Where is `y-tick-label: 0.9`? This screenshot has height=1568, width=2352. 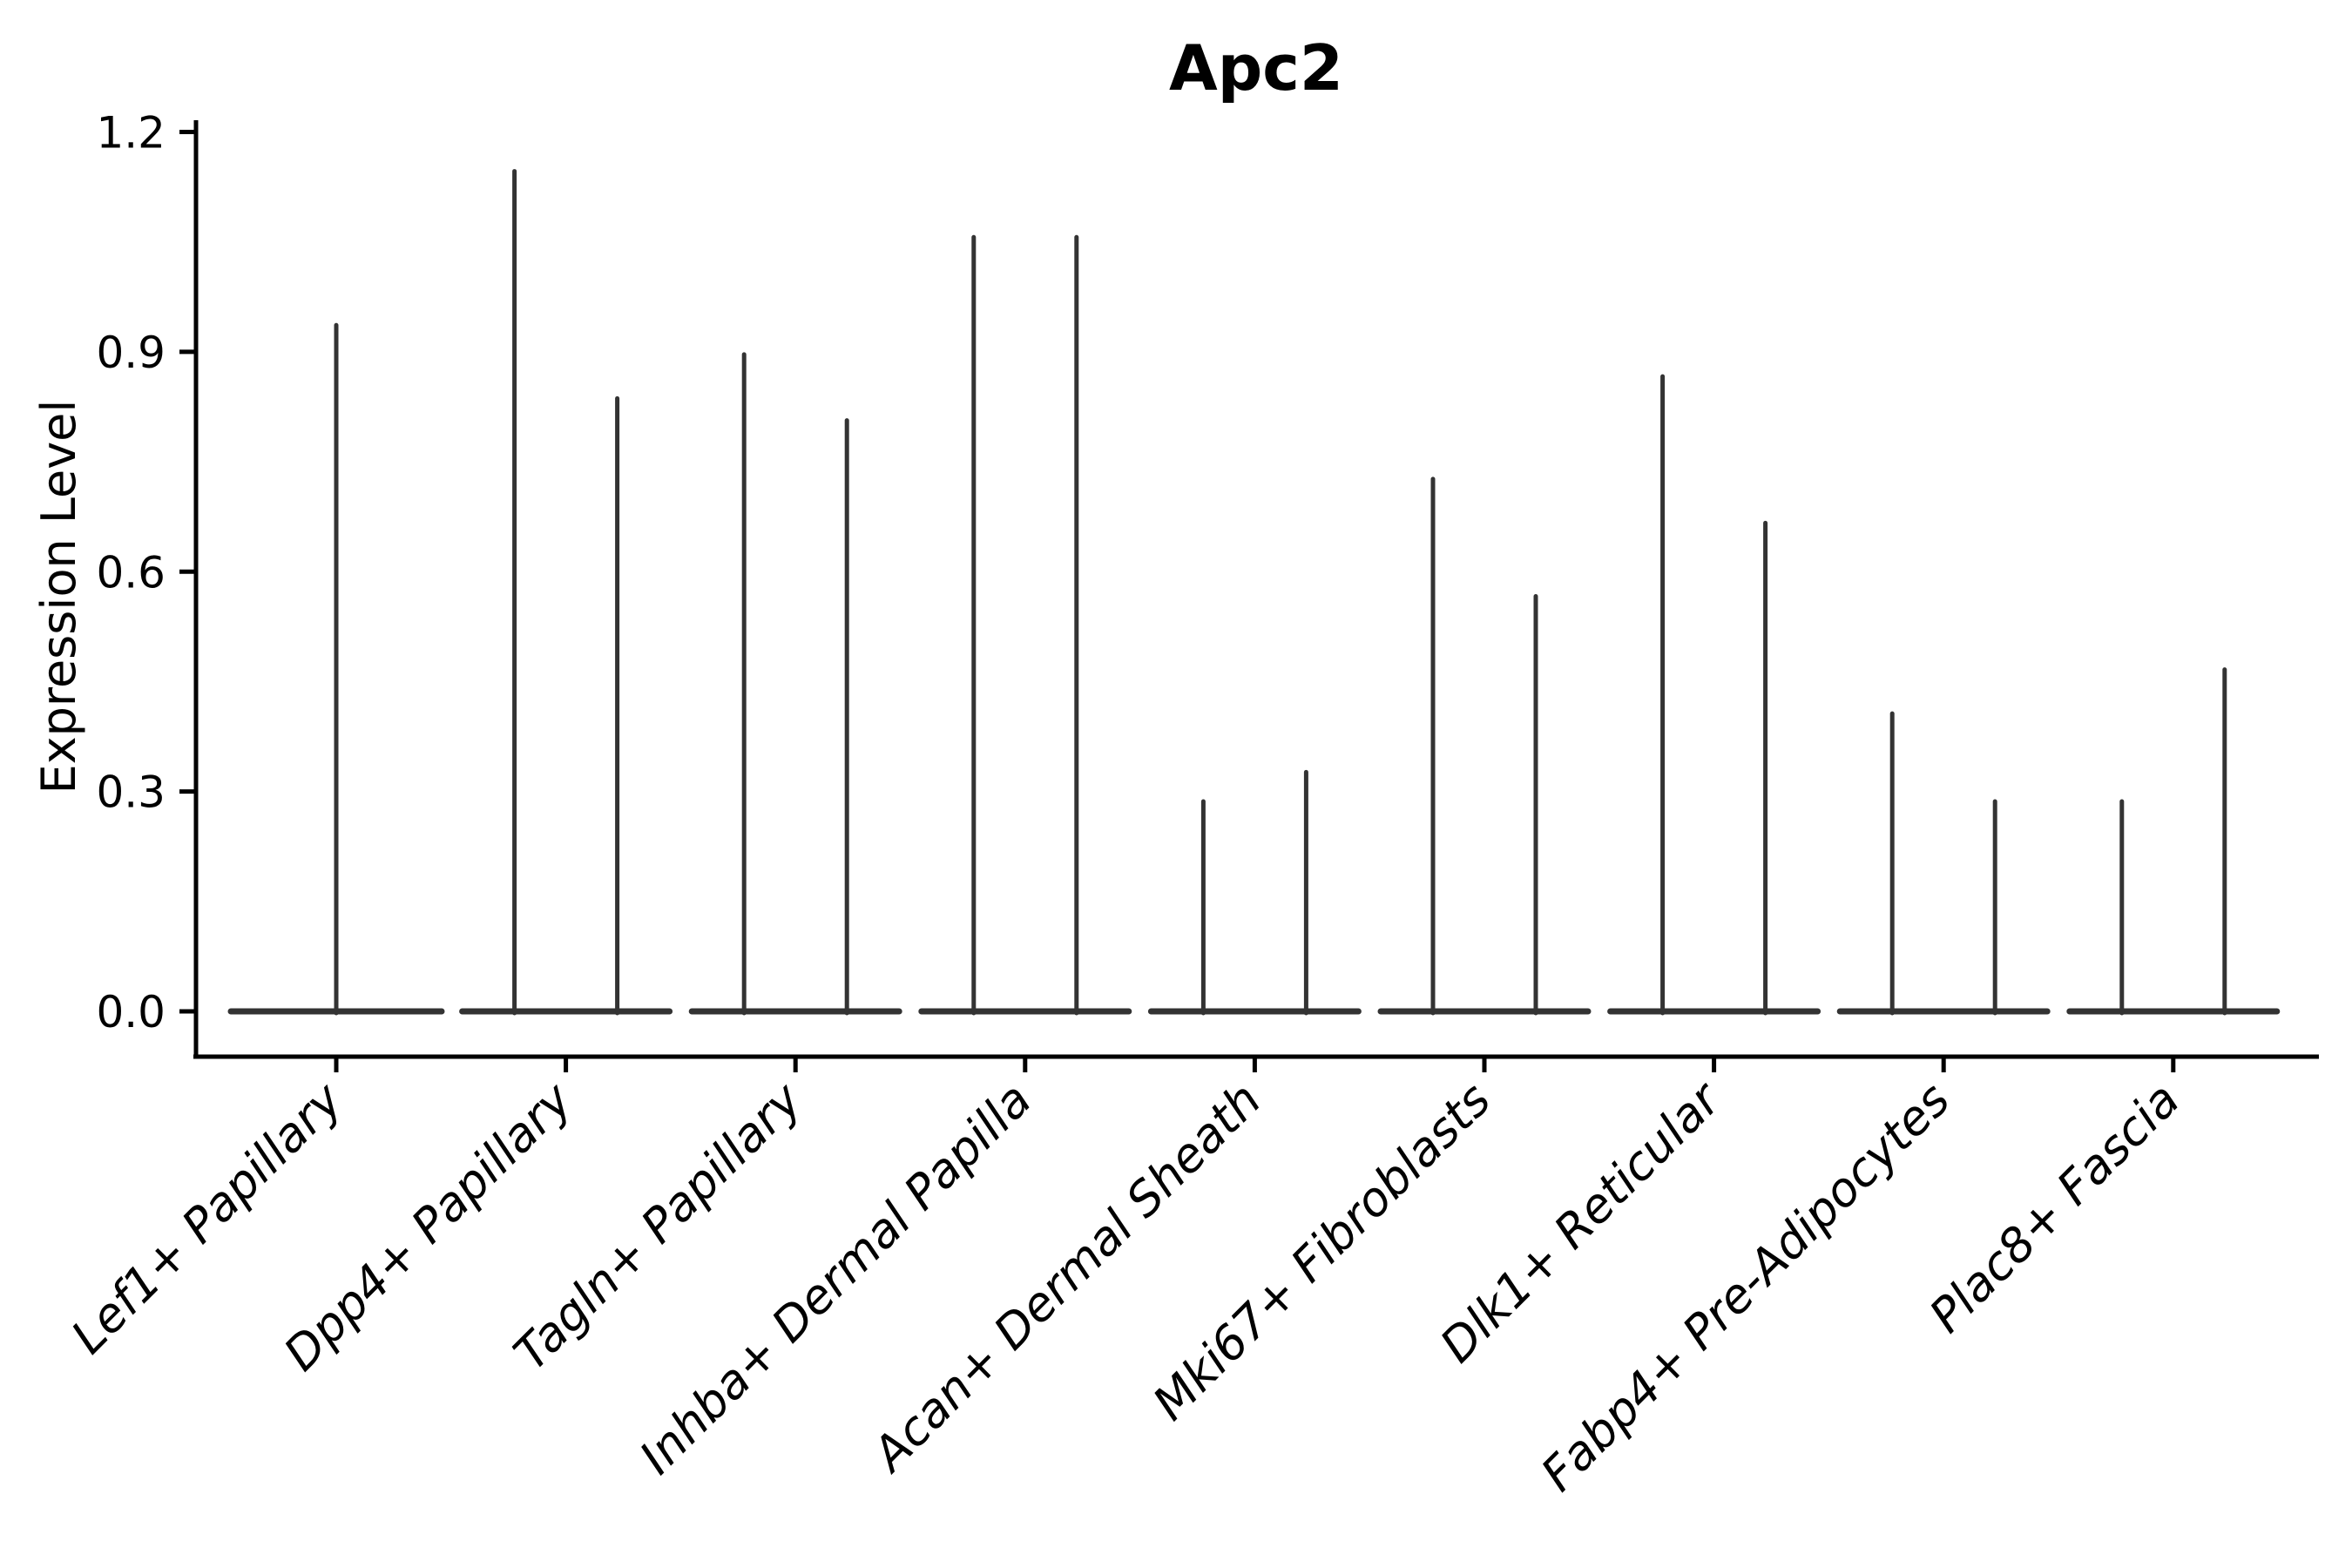 y-tick-label: 0.9 is located at coordinates (131, 353).